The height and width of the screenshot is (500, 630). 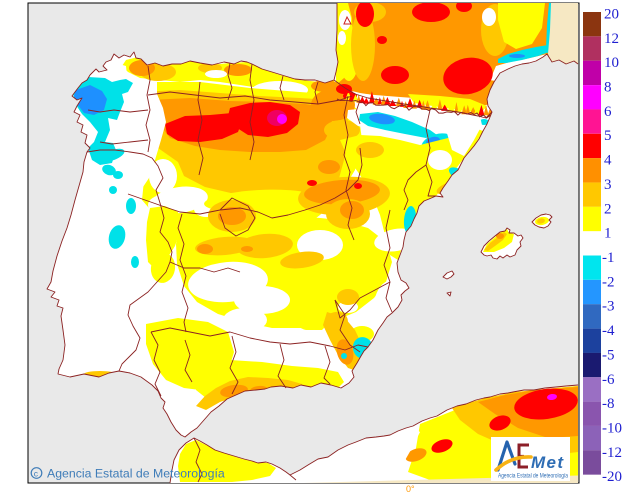 What do you see at coordinates (612, 429) in the screenshot?
I see `svg-text: -10` at bounding box center [612, 429].